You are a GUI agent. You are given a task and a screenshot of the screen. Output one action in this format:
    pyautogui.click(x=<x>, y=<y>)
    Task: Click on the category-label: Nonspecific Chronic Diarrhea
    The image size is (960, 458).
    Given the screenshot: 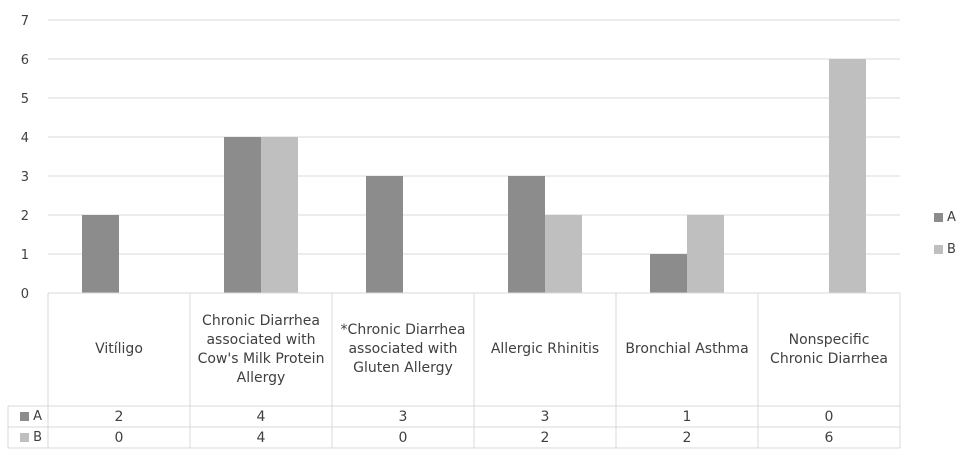 What is the action you would take?
    pyautogui.click(x=829, y=349)
    